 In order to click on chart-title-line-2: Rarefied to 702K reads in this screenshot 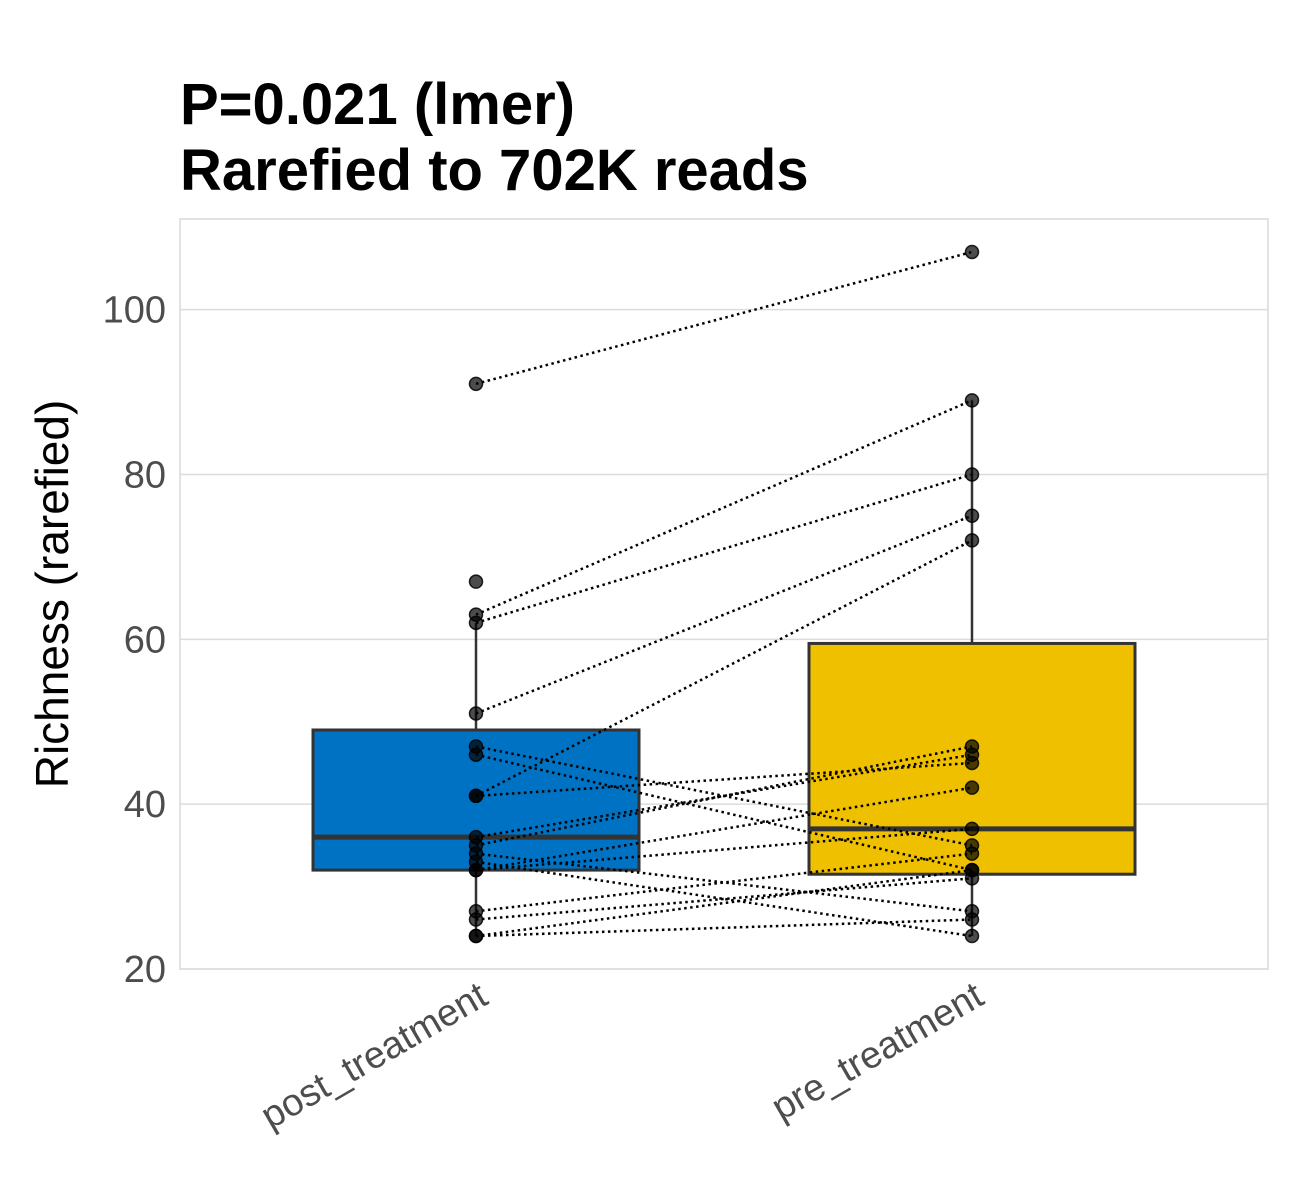, I will do `click(494, 170)`.